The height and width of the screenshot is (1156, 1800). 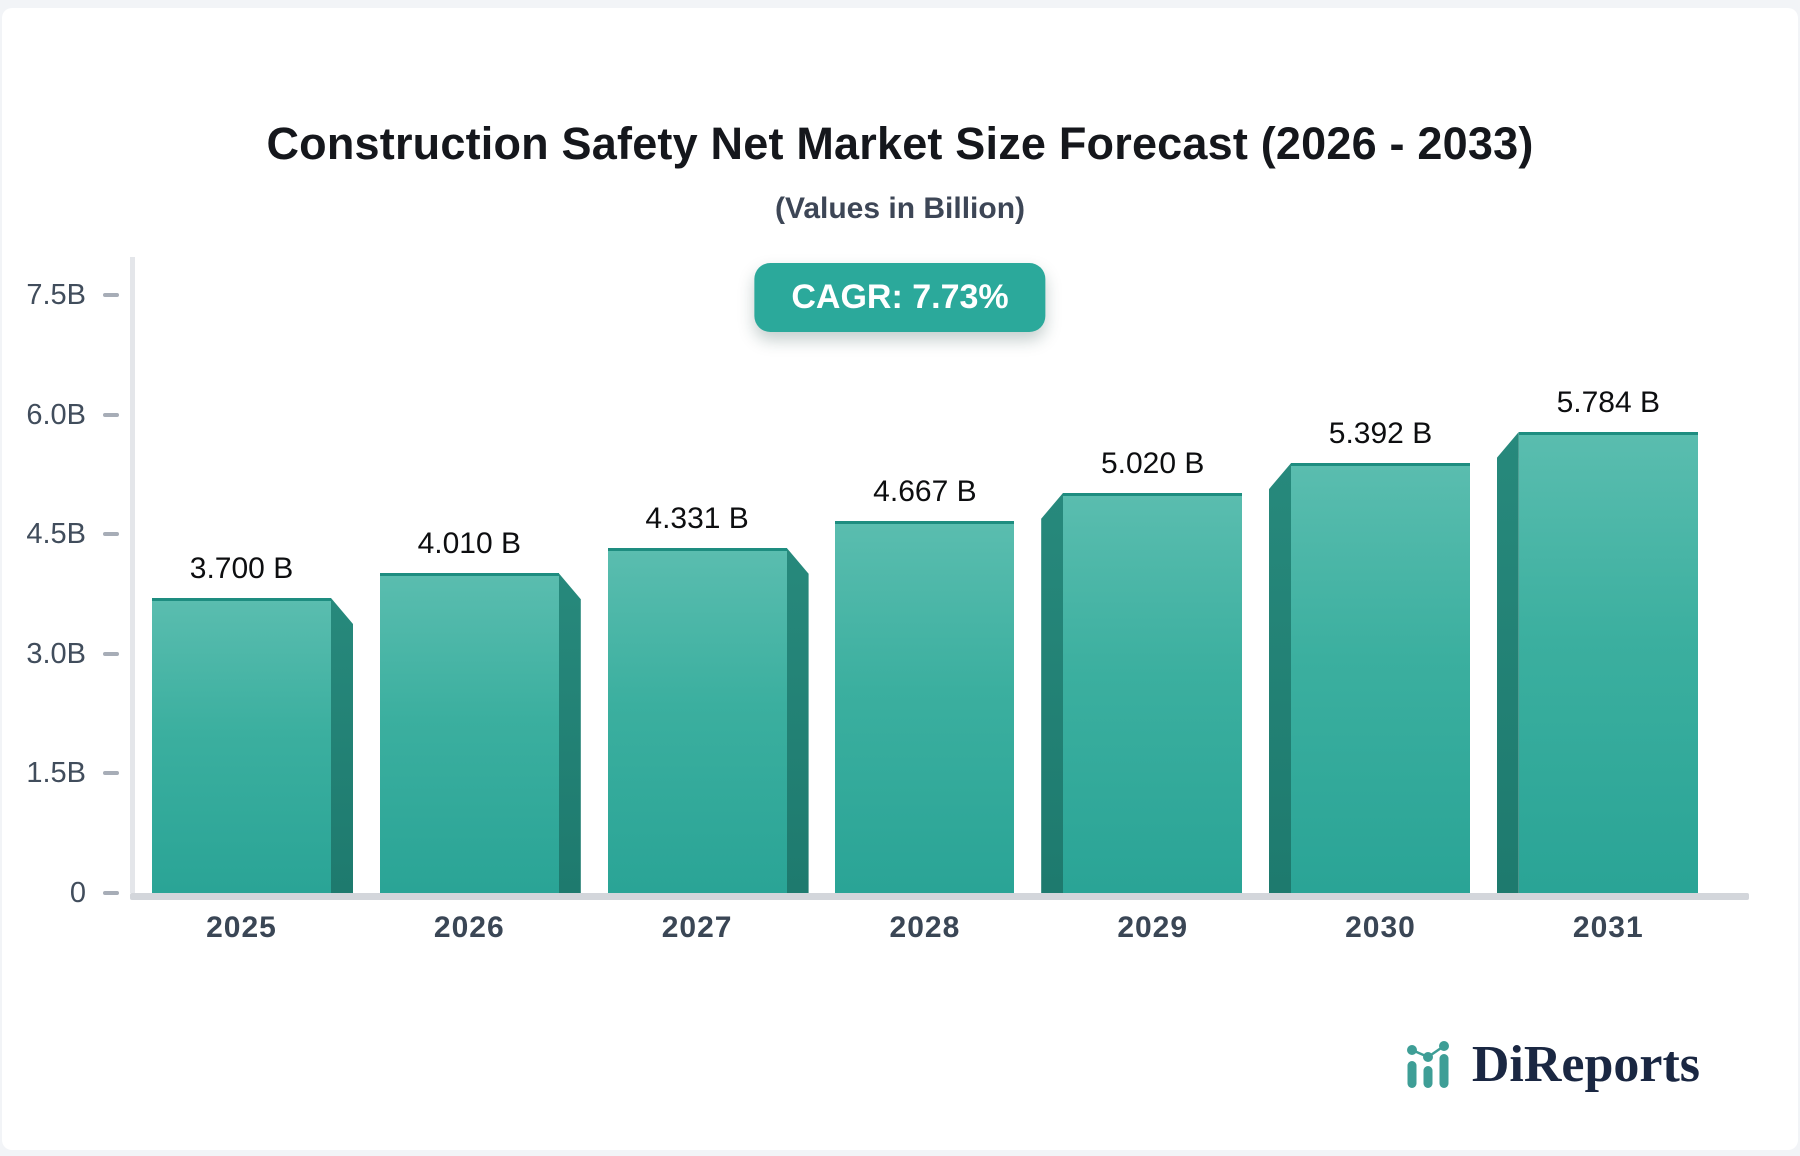 What do you see at coordinates (77, 893) in the screenshot?
I see `y-axis-tick-label: 0` at bounding box center [77, 893].